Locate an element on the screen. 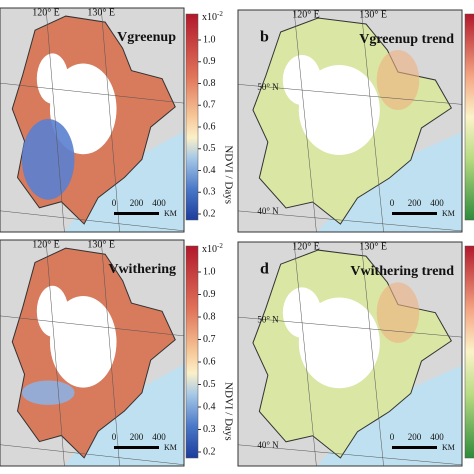 This screenshot has width=474, height=474. panel-title: Vwithering trend is located at coordinates (402, 271).